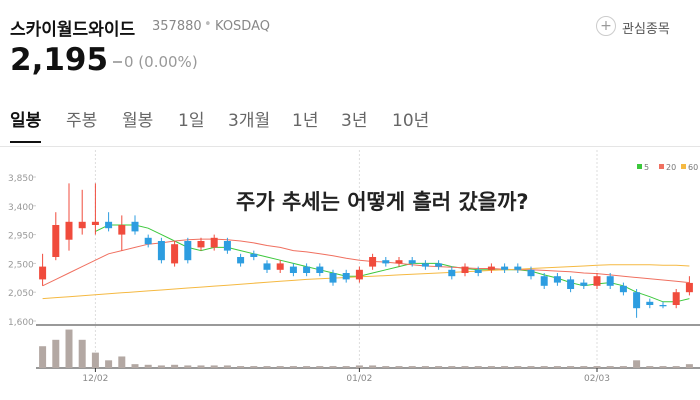  What do you see at coordinates (82, 121) in the screenshot?
I see `period-tab: 주봉` at bounding box center [82, 121].